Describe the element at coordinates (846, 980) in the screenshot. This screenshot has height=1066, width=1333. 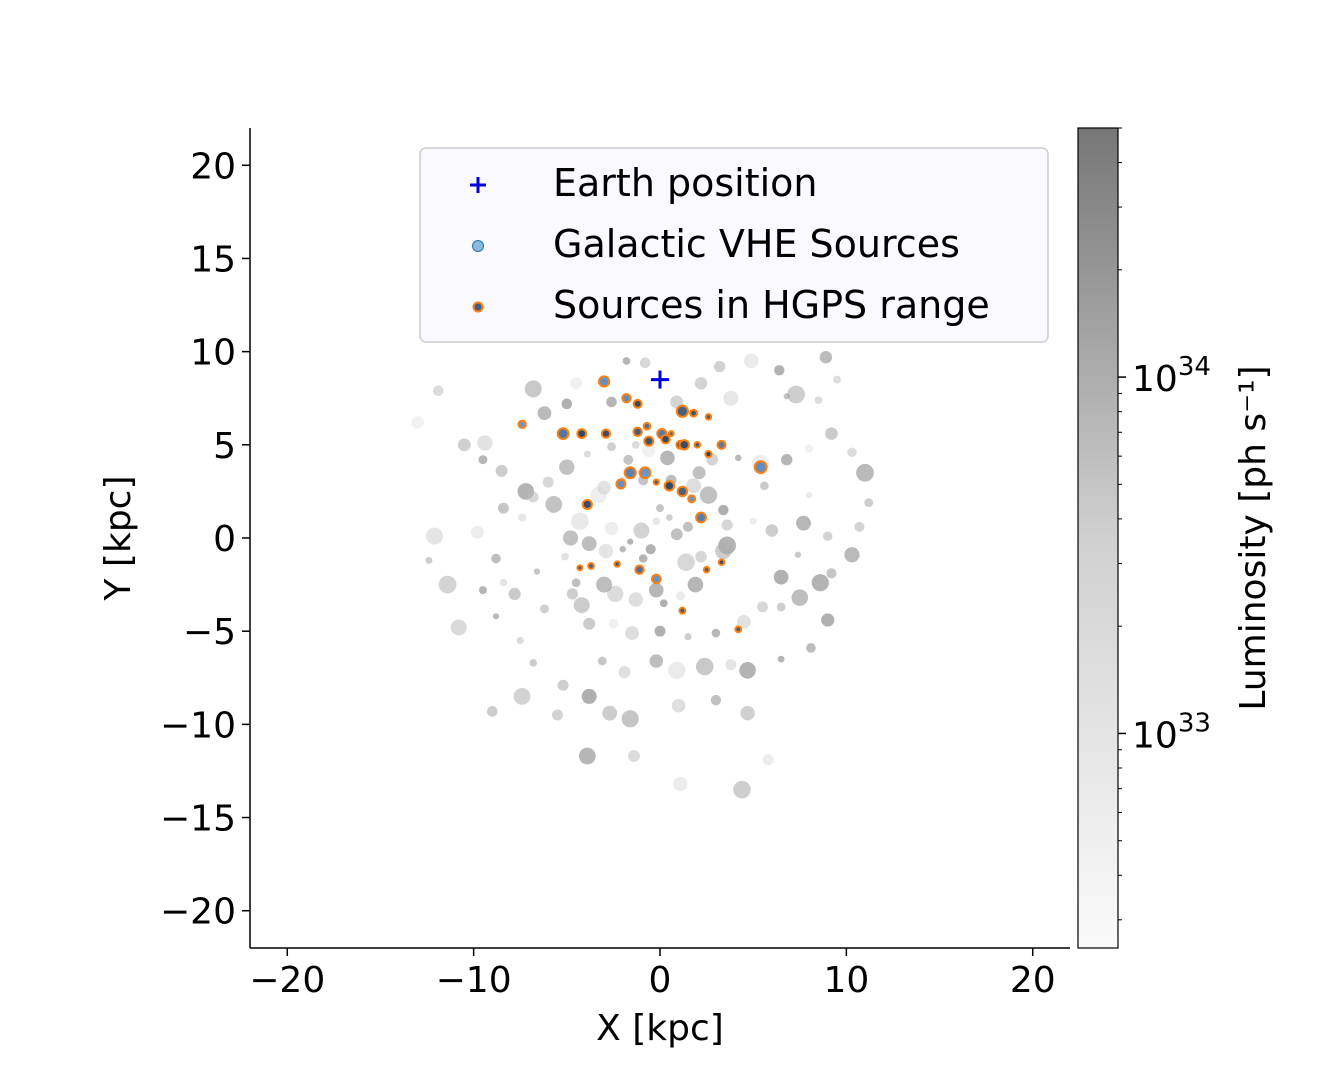
I see `x-tick-label: 10` at that location.